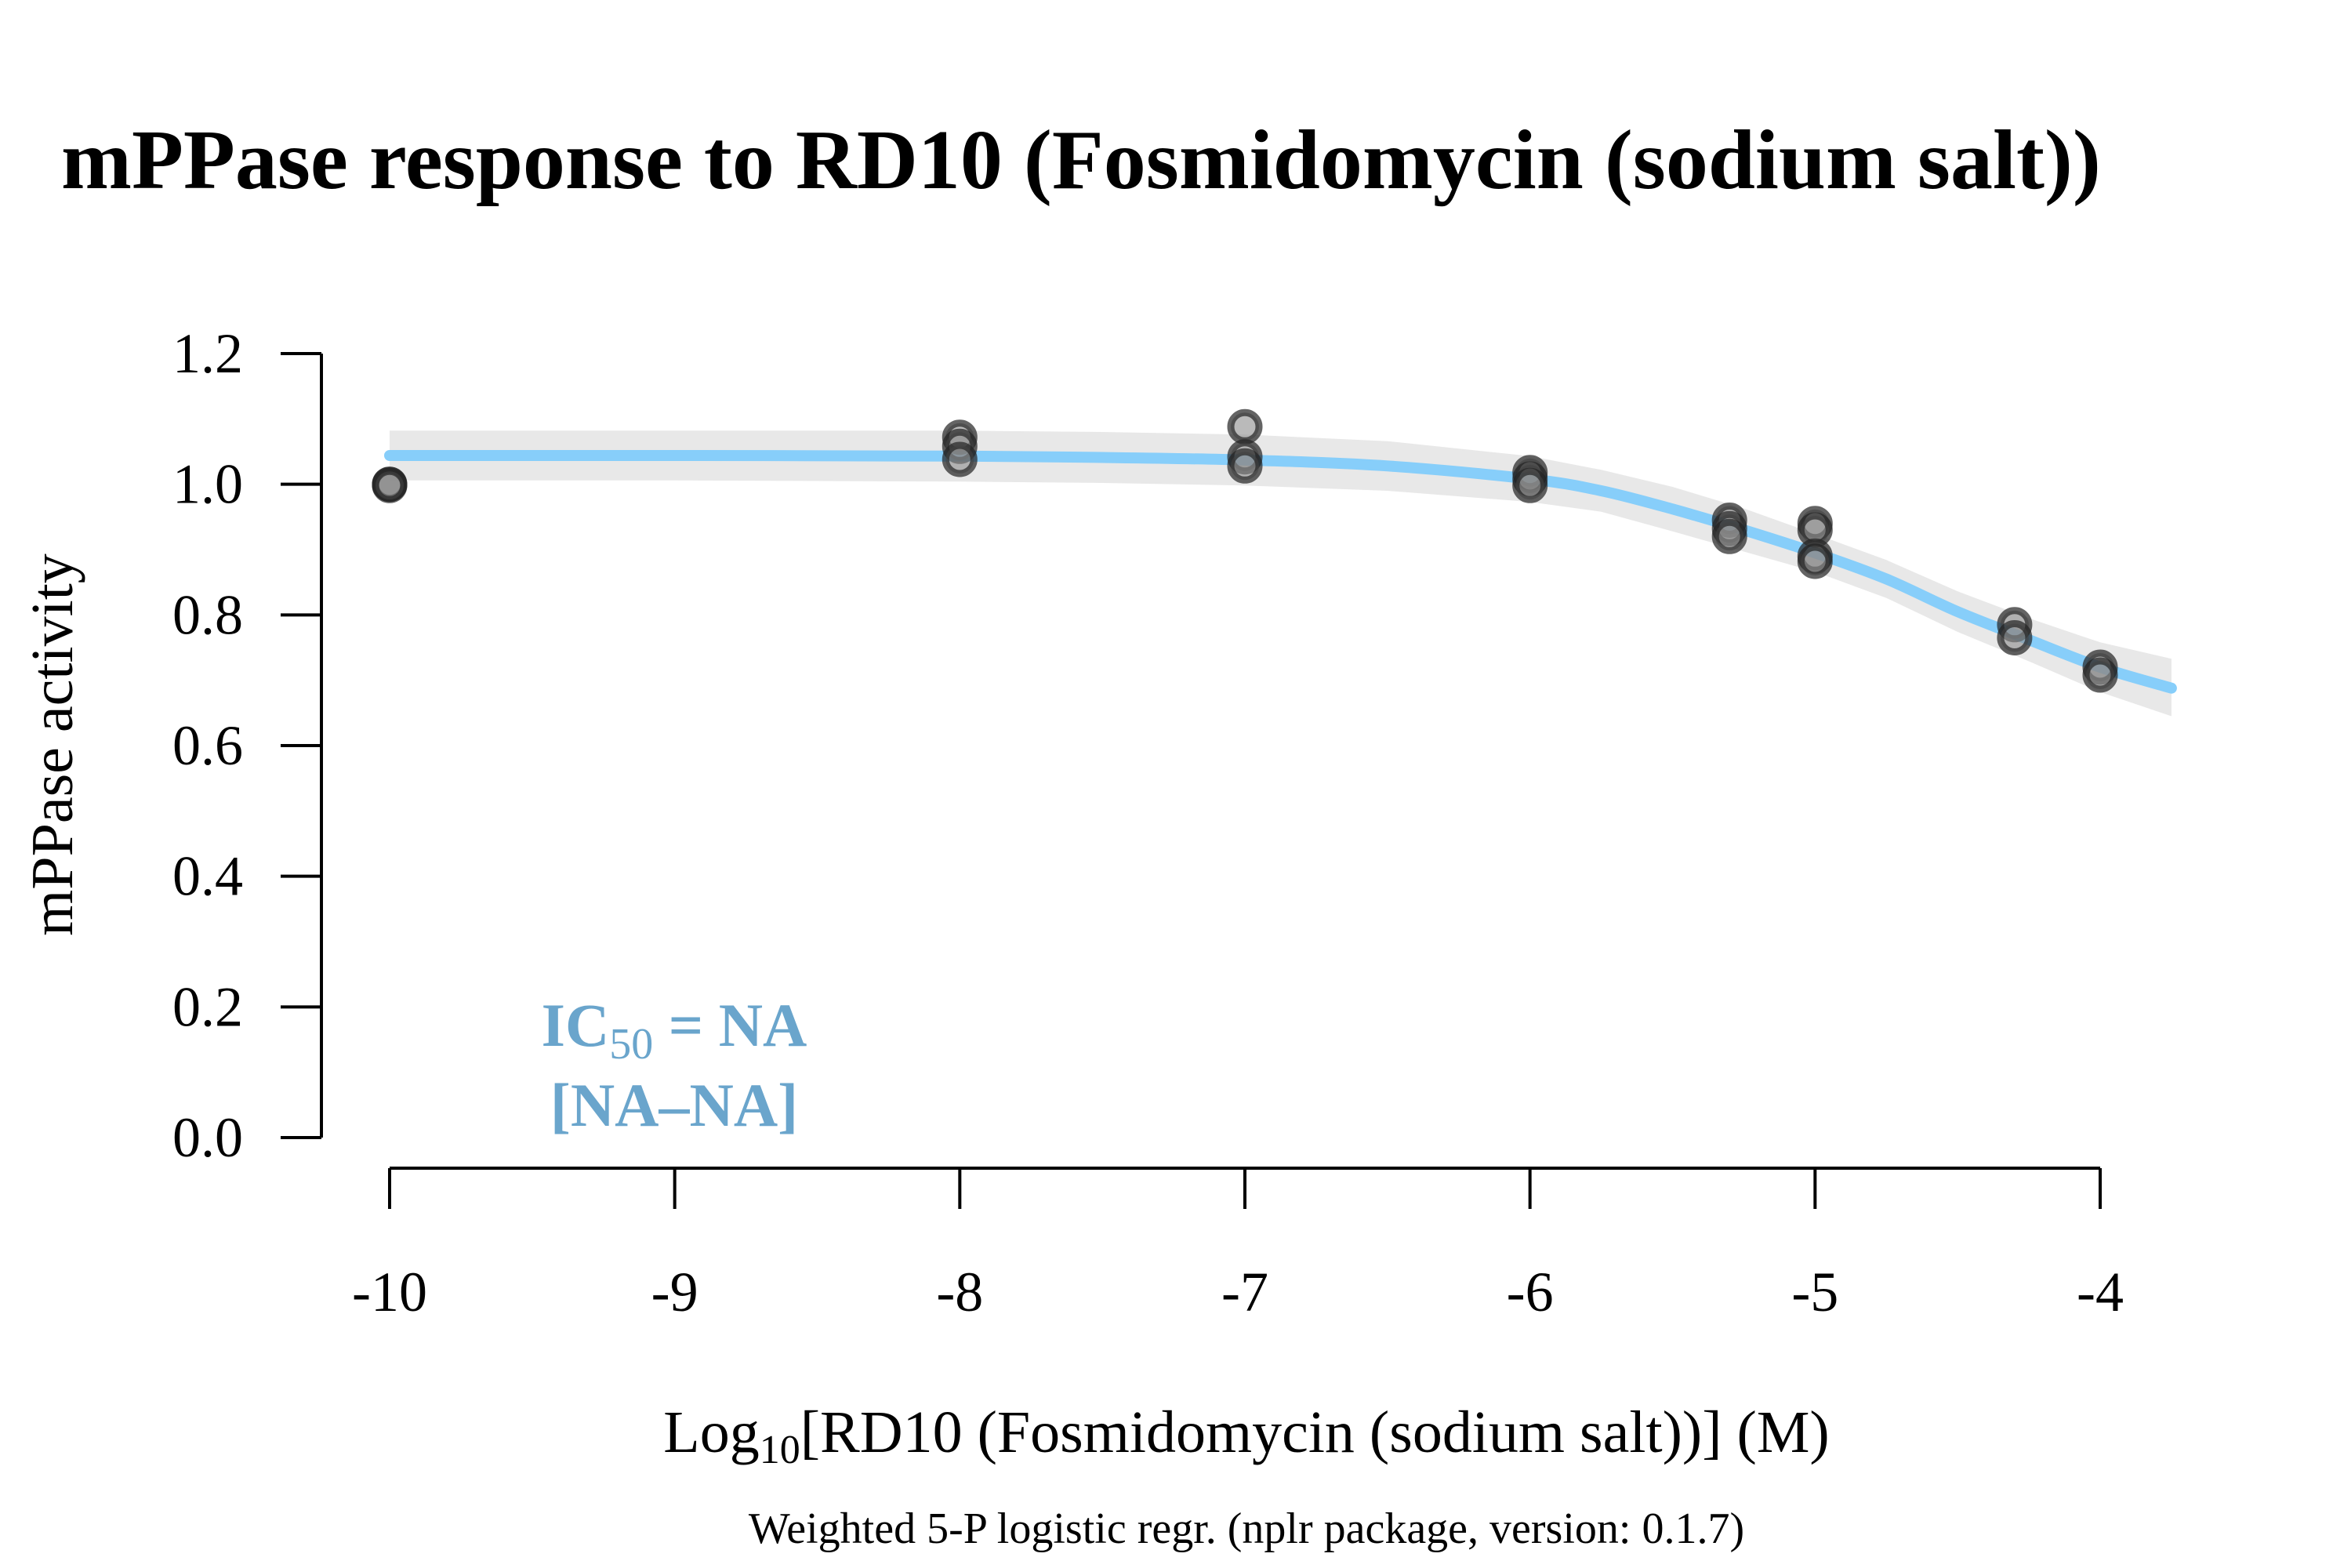 This screenshot has height=1568, width=2333. I want to click on y-tick-label: 1.2, so click(207, 353).